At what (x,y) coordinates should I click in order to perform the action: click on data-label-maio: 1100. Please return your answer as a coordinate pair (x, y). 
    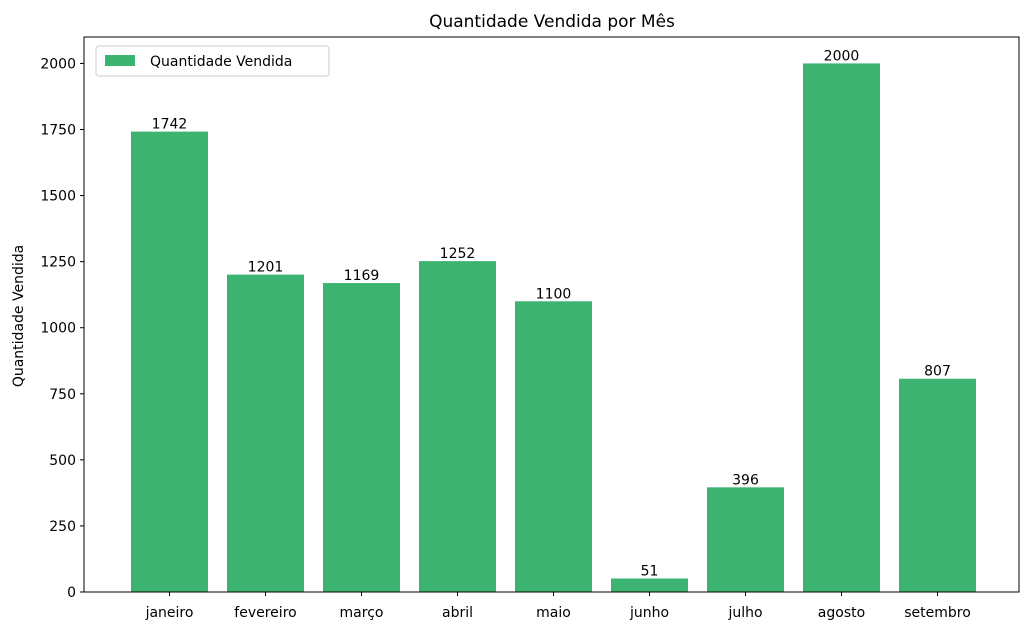
    Looking at the image, I should click on (554, 294).